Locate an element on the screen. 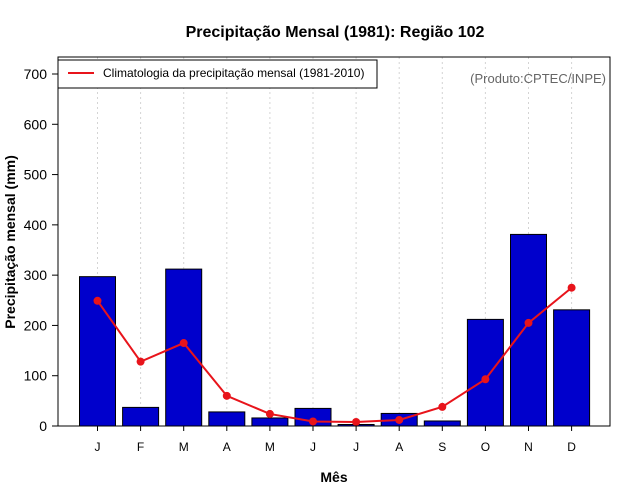 The image size is (640, 500). y-axis: 0 100 200 300 400 500 600 700 is located at coordinates (41, 250).